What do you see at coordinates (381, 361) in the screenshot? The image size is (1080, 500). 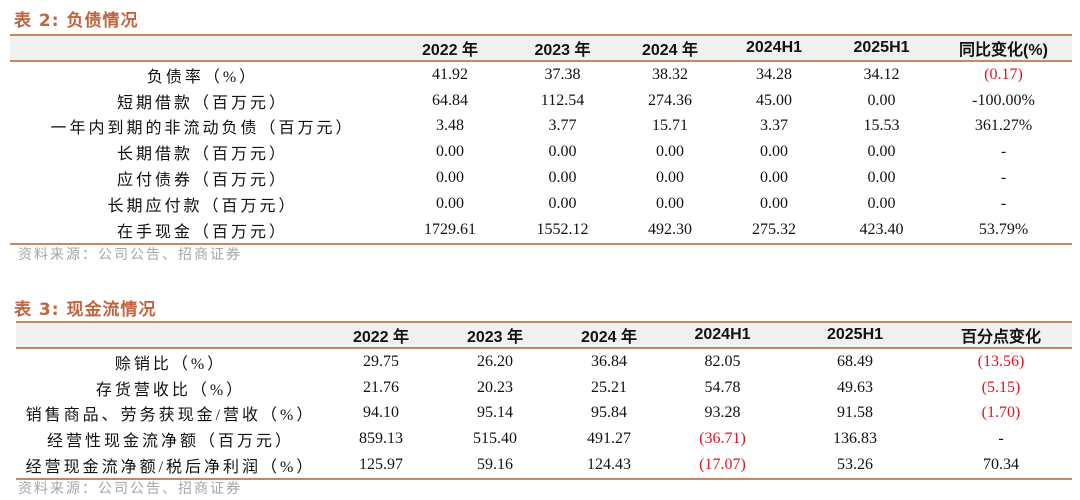 I see `table-cell: 29.75` at bounding box center [381, 361].